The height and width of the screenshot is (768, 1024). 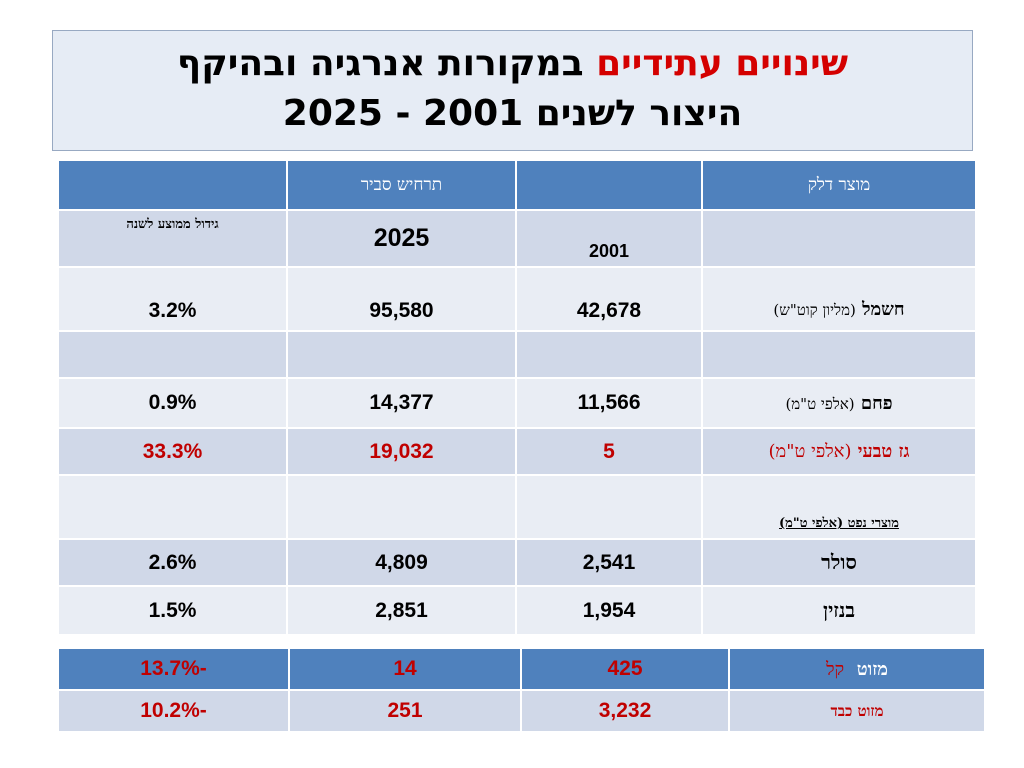 What do you see at coordinates (839, 610) in the screenshot?
I see `row-label: בנזין` at bounding box center [839, 610].